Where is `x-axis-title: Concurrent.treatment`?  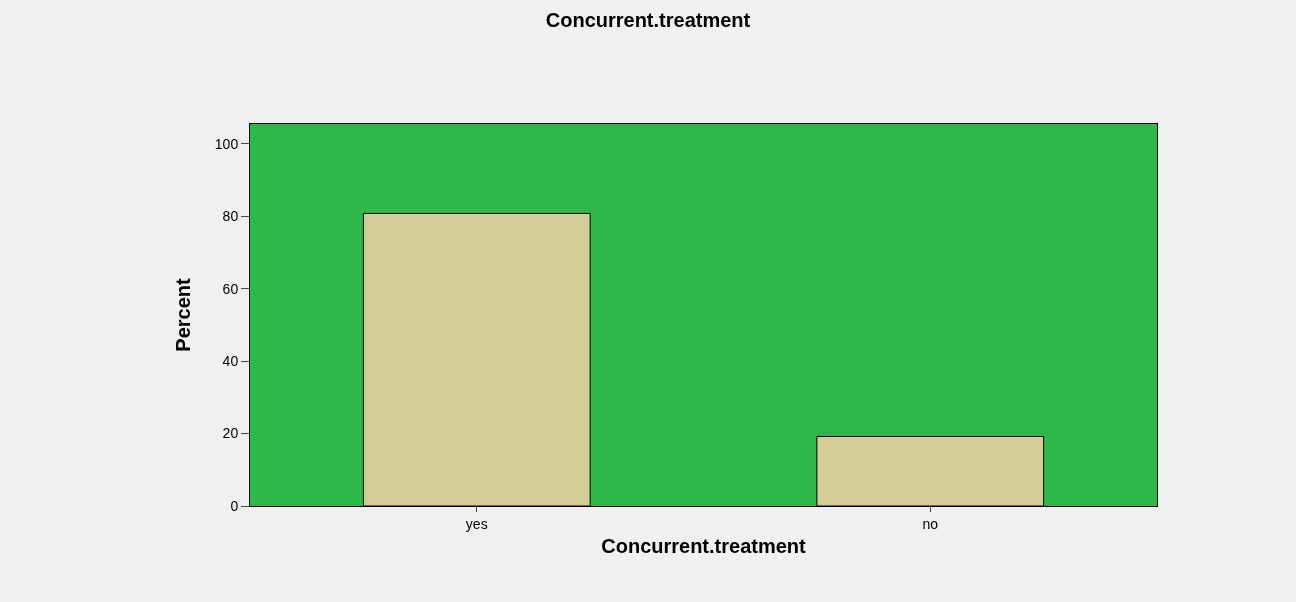 x-axis-title: Concurrent.treatment is located at coordinates (704, 546).